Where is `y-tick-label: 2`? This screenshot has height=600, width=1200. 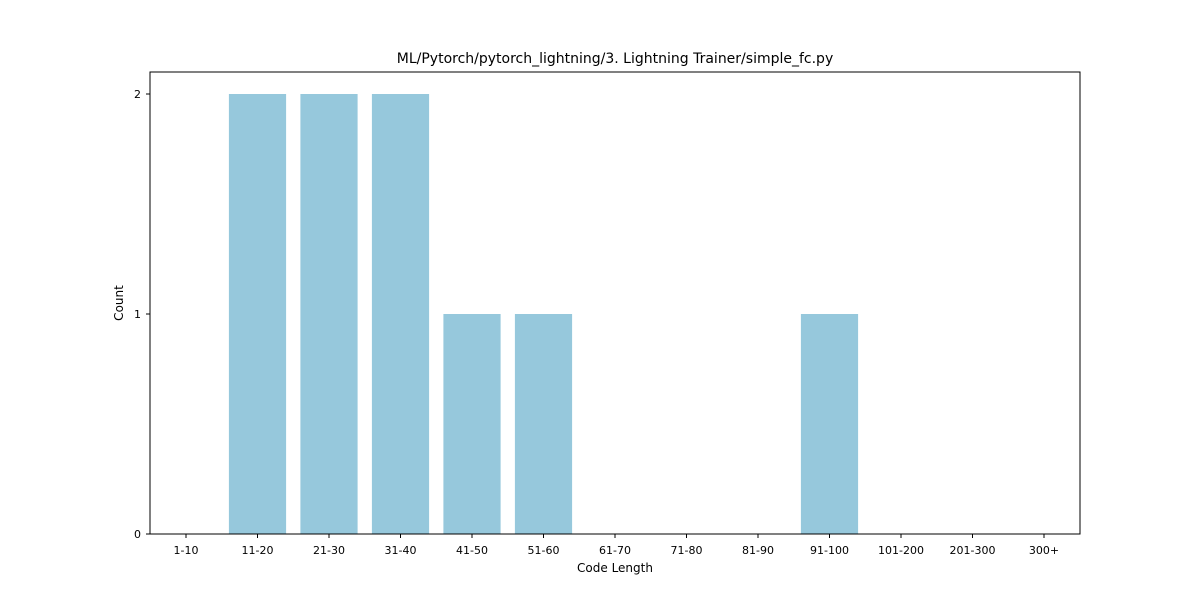
y-tick-label: 2 is located at coordinates (137, 94).